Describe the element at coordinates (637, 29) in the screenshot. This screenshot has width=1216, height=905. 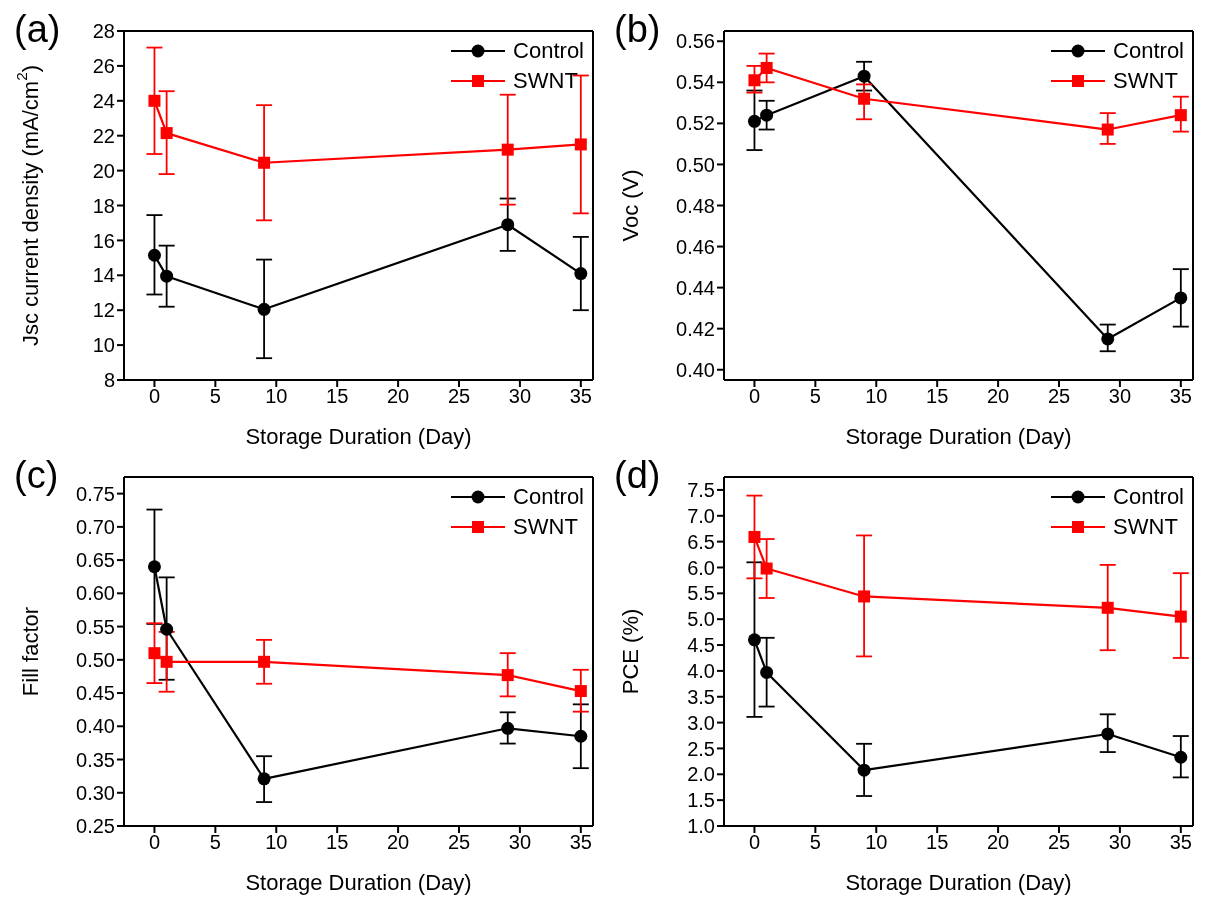
I see `chart-title: (b)` at that location.